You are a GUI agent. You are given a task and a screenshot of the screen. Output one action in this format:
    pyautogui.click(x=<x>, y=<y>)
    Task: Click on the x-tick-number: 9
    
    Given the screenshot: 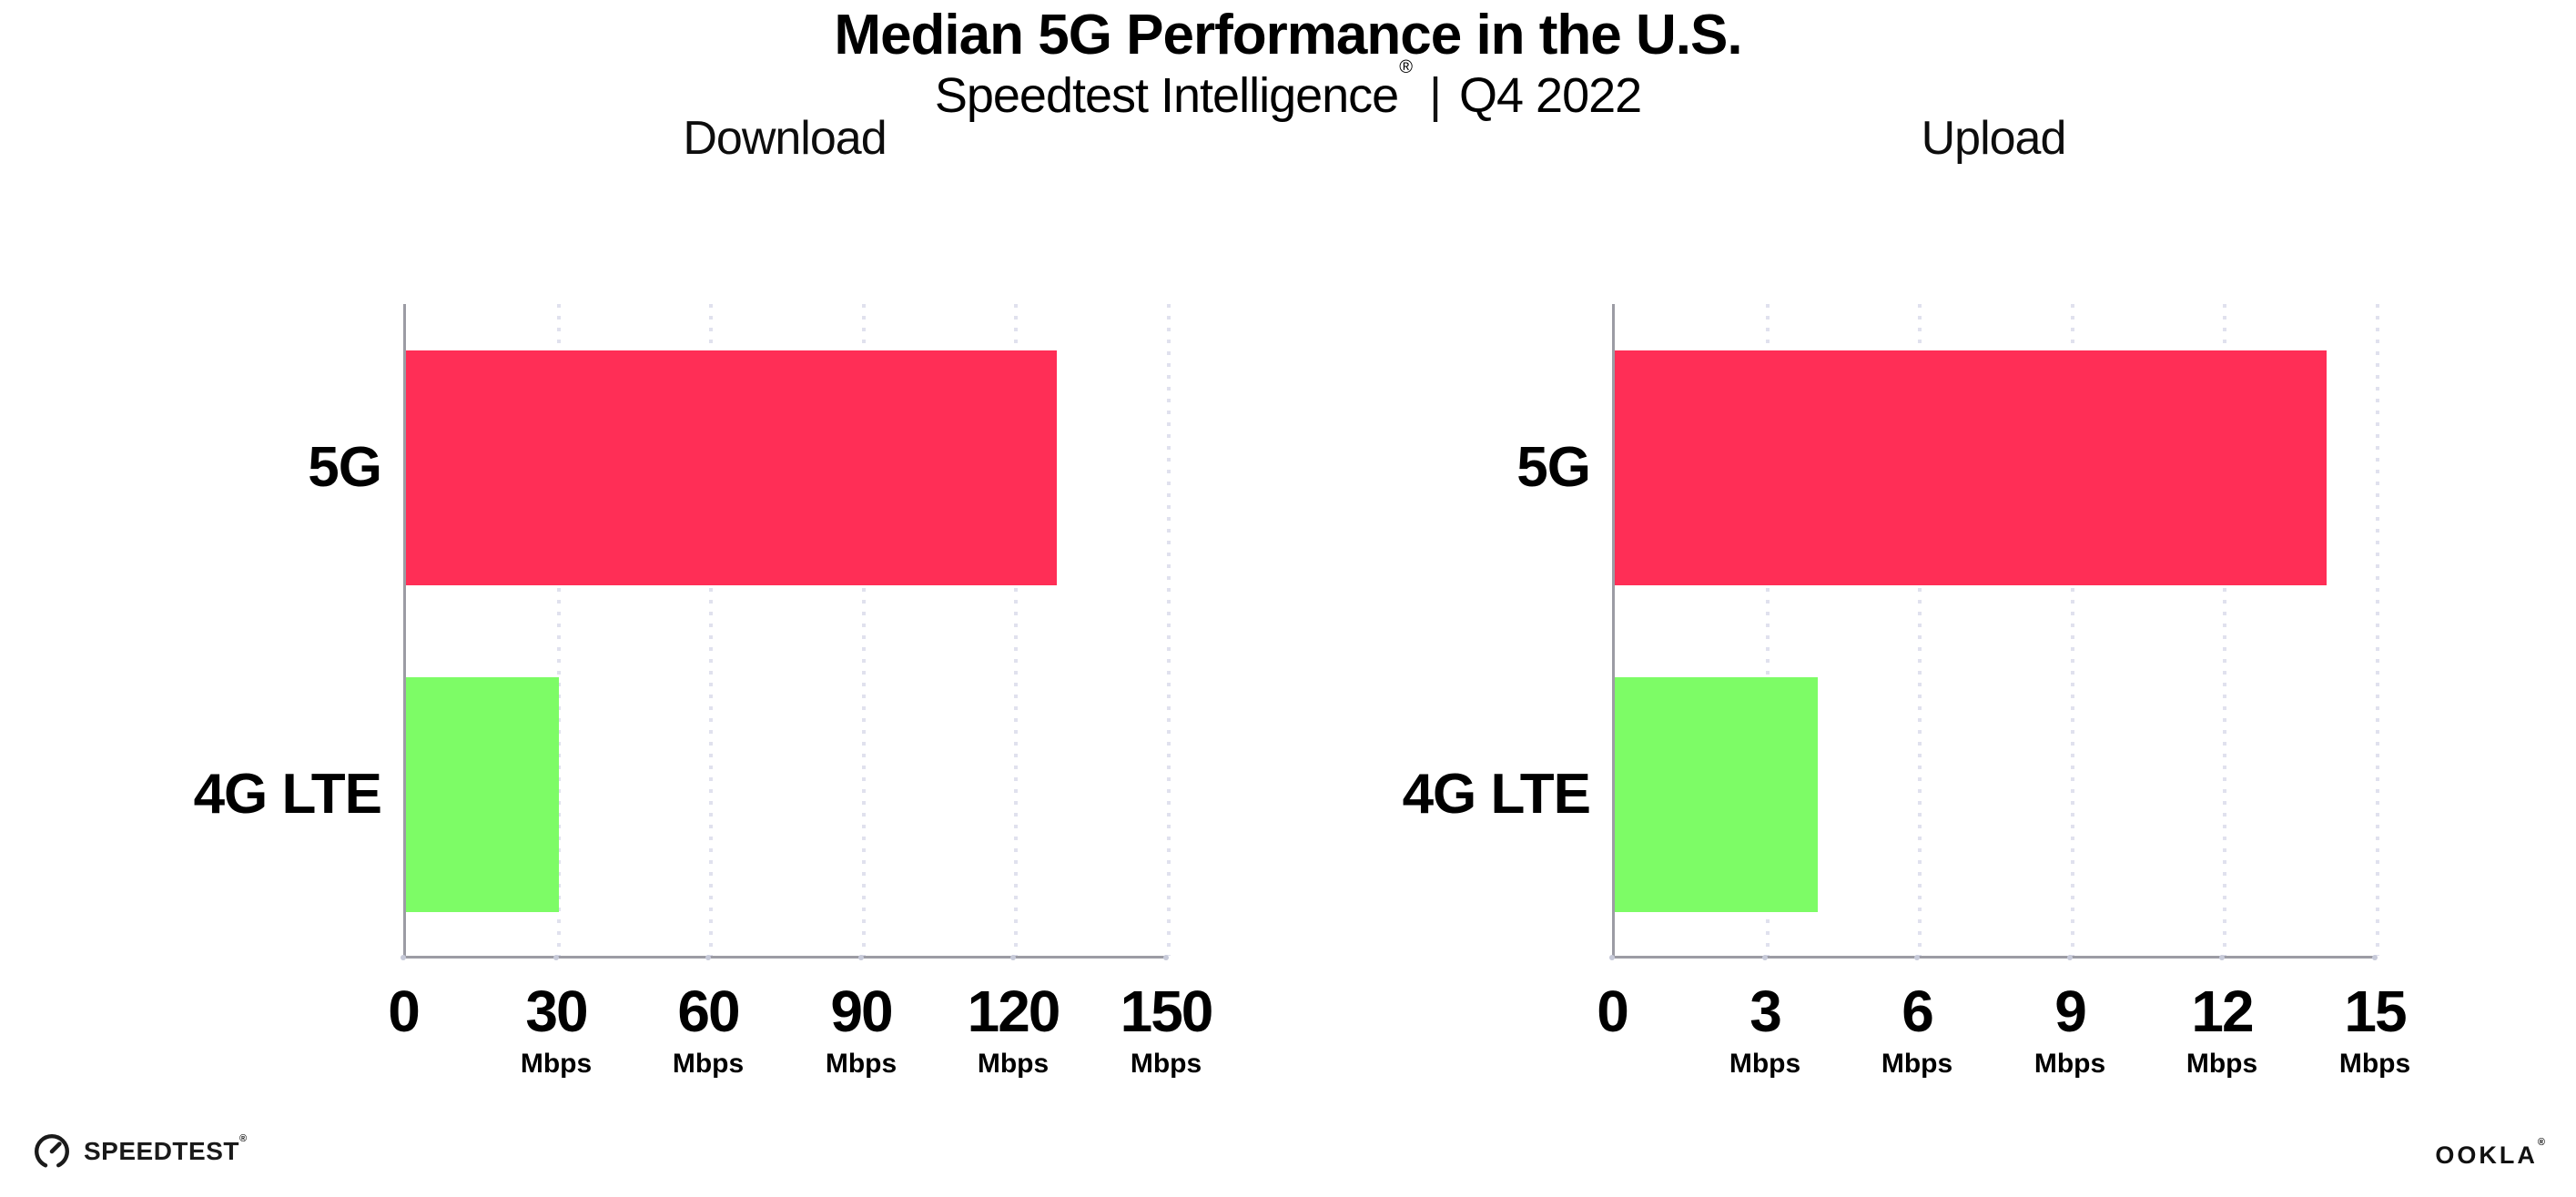 What is the action you would take?
    pyautogui.click(x=2070, y=1011)
    